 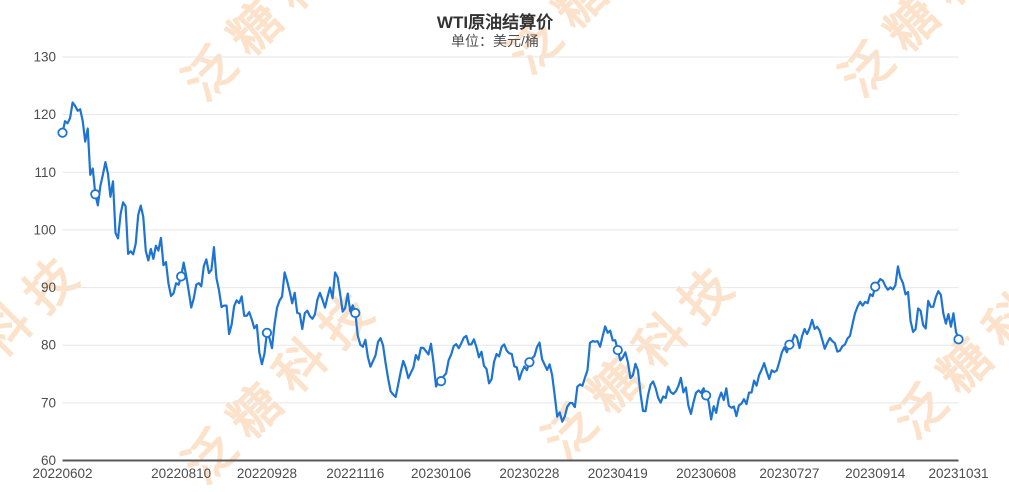 I want to click on x-axis-tick-label: 20230419, so click(x=618, y=473).